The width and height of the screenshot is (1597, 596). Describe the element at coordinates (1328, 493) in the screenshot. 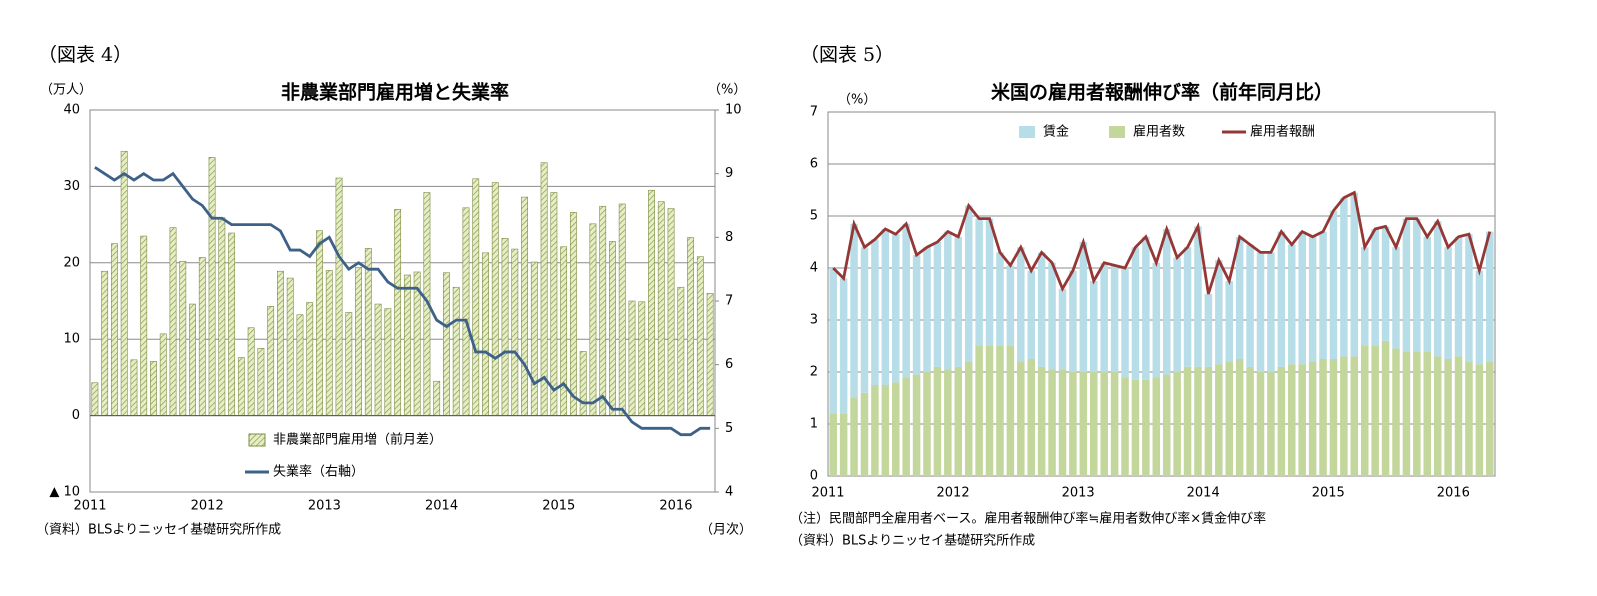

I see `x-tick-label: 2015` at that location.